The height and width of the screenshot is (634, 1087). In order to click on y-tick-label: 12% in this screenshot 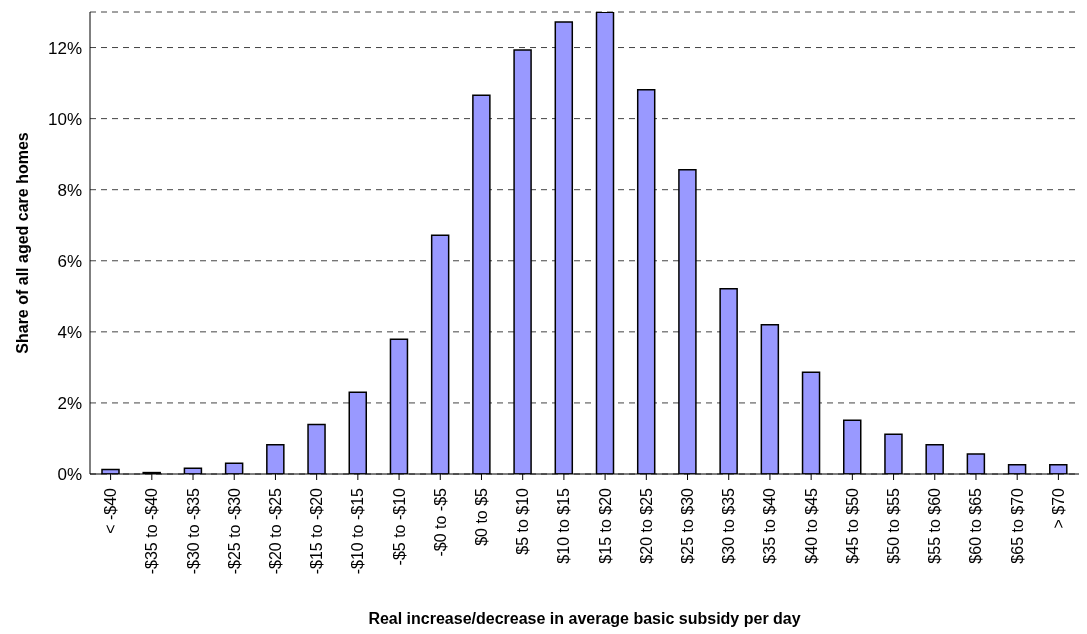, I will do `click(64, 48)`.